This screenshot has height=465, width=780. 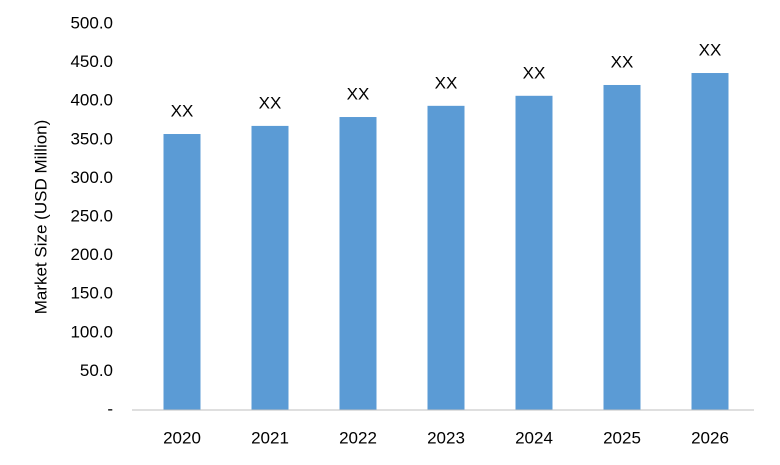 What do you see at coordinates (270, 437) in the screenshot?
I see `x-tick-label: 2021` at bounding box center [270, 437].